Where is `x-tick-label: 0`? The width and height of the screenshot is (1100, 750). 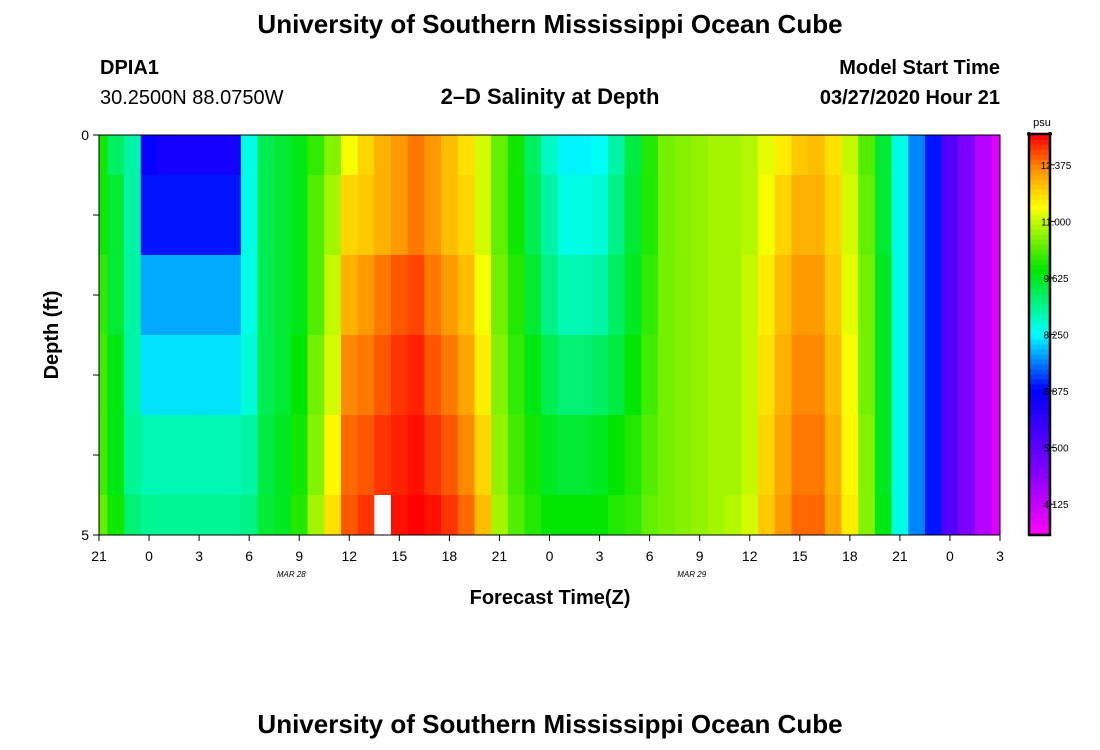
x-tick-label: 0 is located at coordinates (950, 556).